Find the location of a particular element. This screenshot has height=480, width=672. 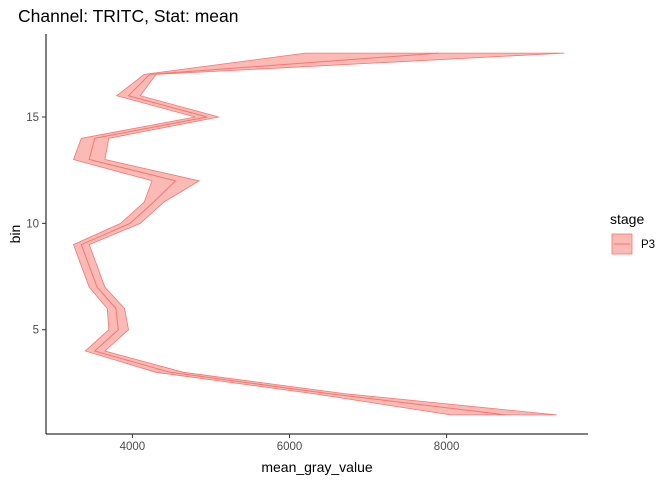

x-tick-label: 8000 is located at coordinates (447, 447).